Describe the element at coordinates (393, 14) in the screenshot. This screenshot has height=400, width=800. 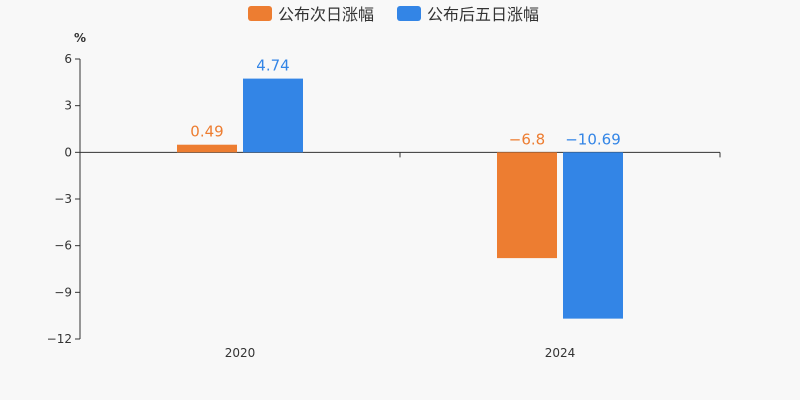
I see `legend: 公布次日涨幅 公布后五日涨幅` at that location.